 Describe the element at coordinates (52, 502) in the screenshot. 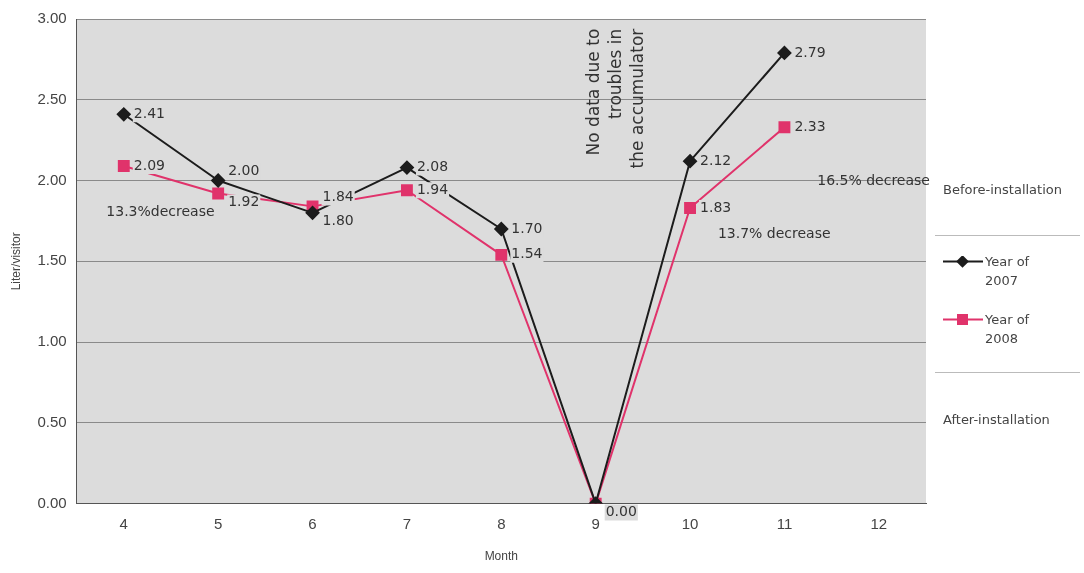

I see `y-tick-label: 0.00` at that location.